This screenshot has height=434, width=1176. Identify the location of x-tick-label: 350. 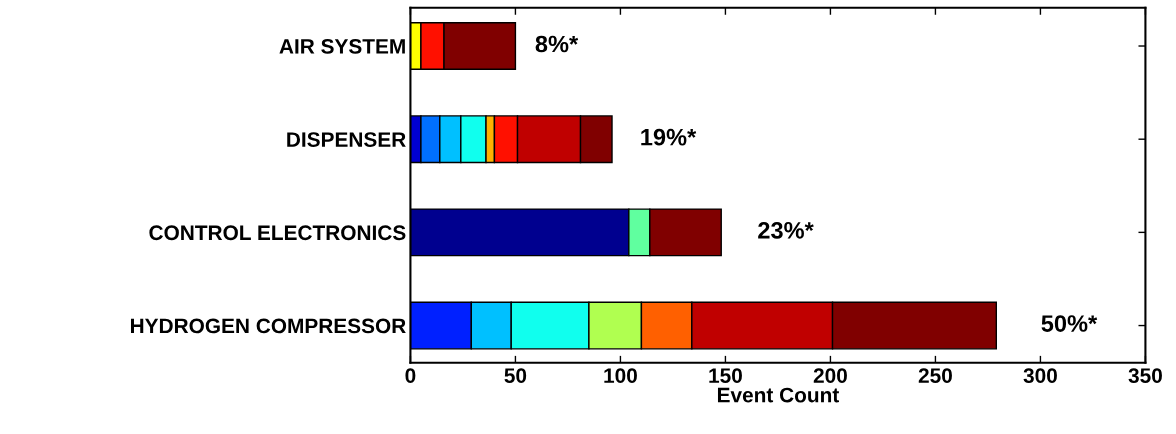
(1145, 376).